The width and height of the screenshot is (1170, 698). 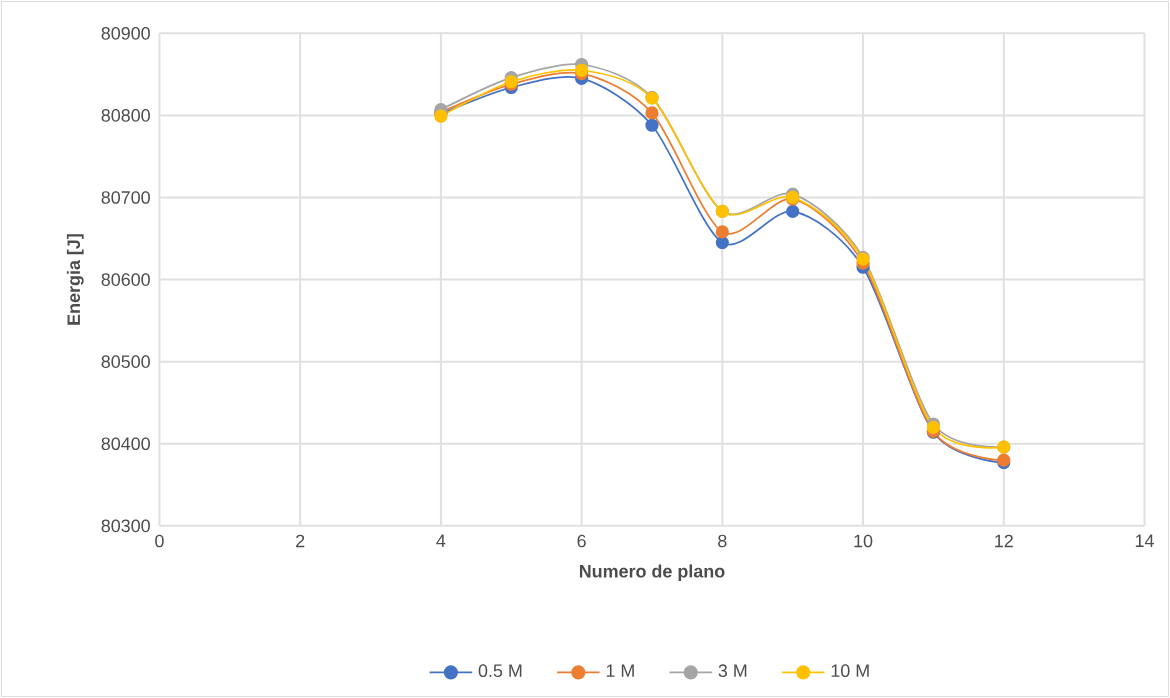 What do you see at coordinates (125, 361) in the screenshot?
I see `y-tick-label: 80500` at bounding box center [125, 361].